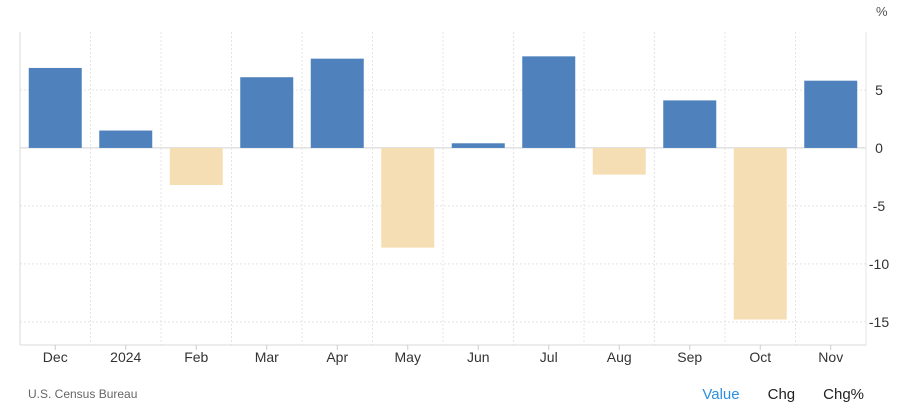 The image size is (904, 420). What do you see at coordinates (126, 139) in the screenshot?
I see `bar-2024` at bounding box center [126, 139].